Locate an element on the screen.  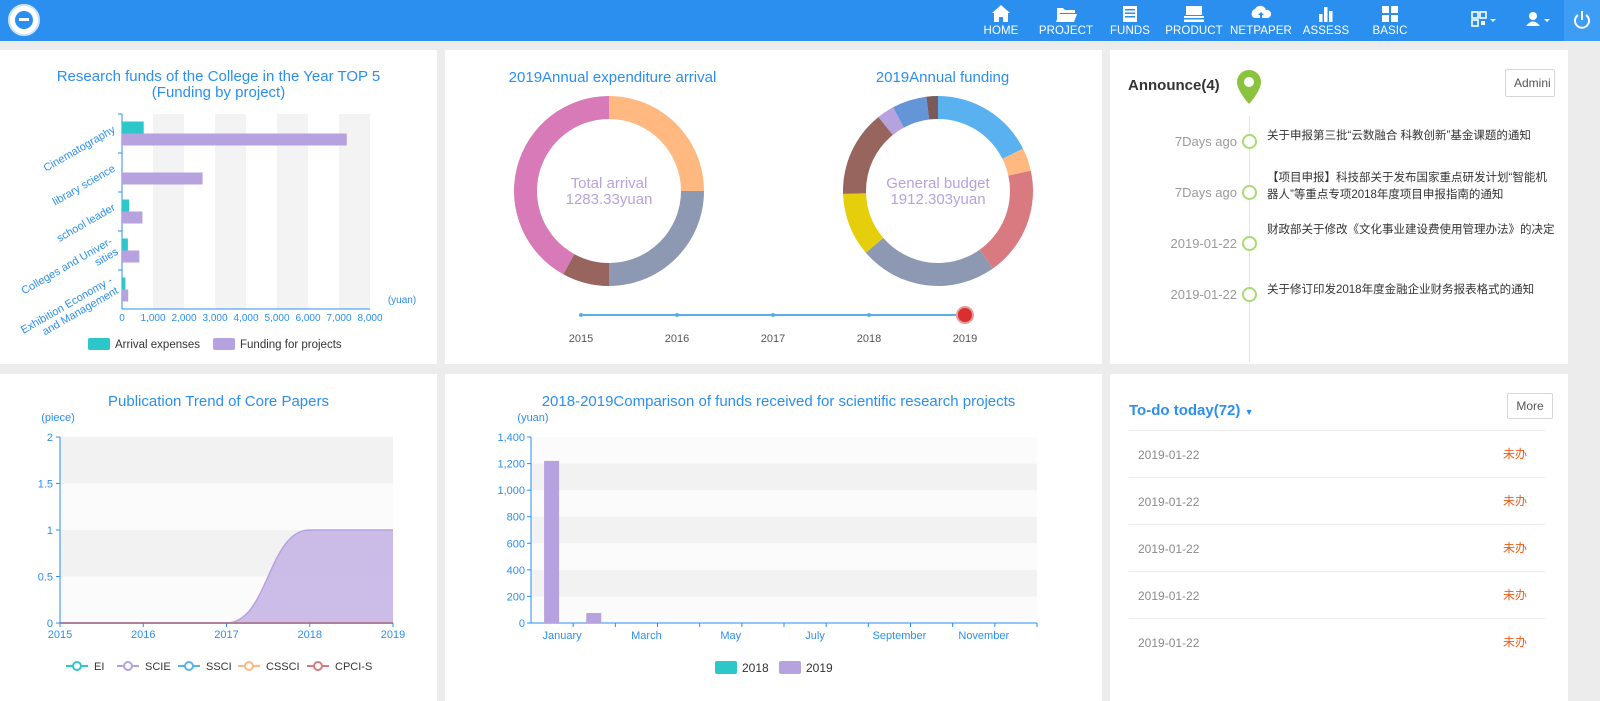
cloud-upload-icon is located at coordinates (1261, 13).